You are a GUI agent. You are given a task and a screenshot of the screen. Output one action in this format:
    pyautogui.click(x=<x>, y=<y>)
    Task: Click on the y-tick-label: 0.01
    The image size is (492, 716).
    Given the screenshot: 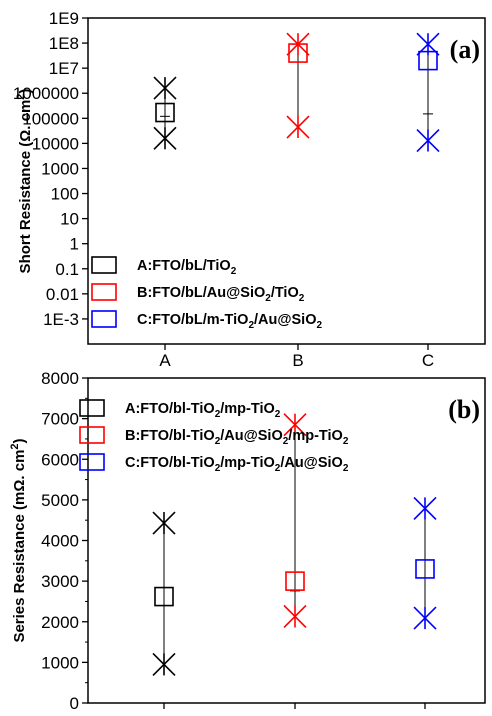 What is the action you would take?
    pyautogui.click(x=62, y=294)
    